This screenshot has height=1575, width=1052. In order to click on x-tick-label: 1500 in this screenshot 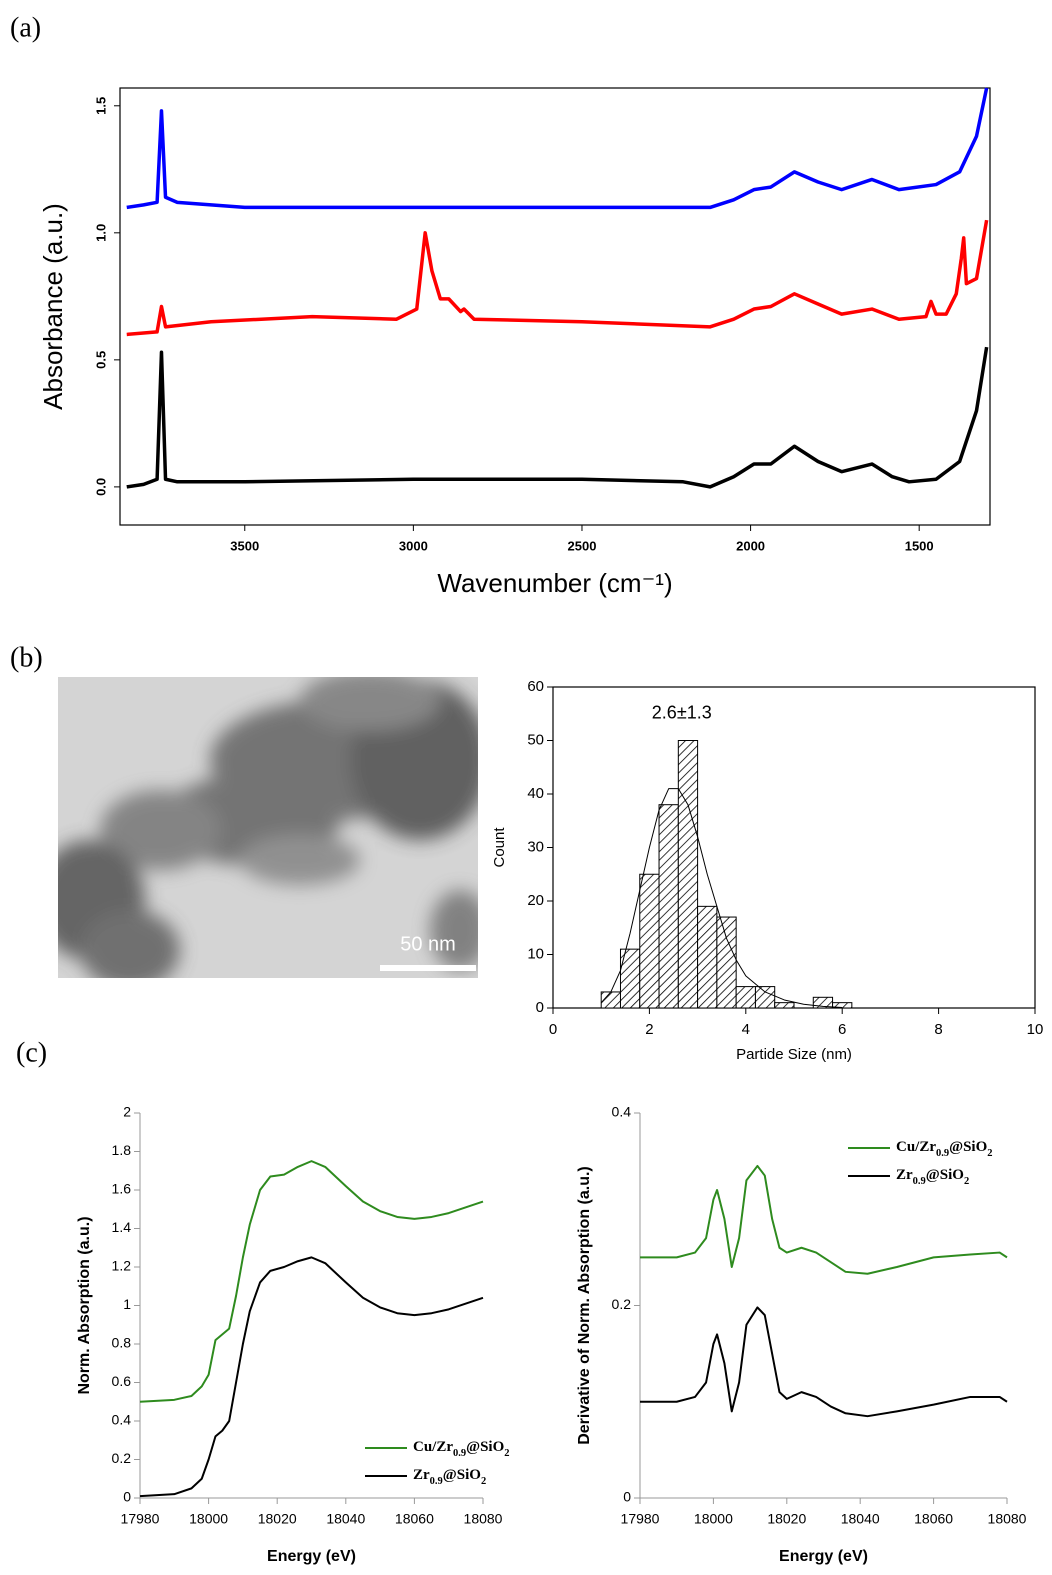, I will do `click(919, 545)`.